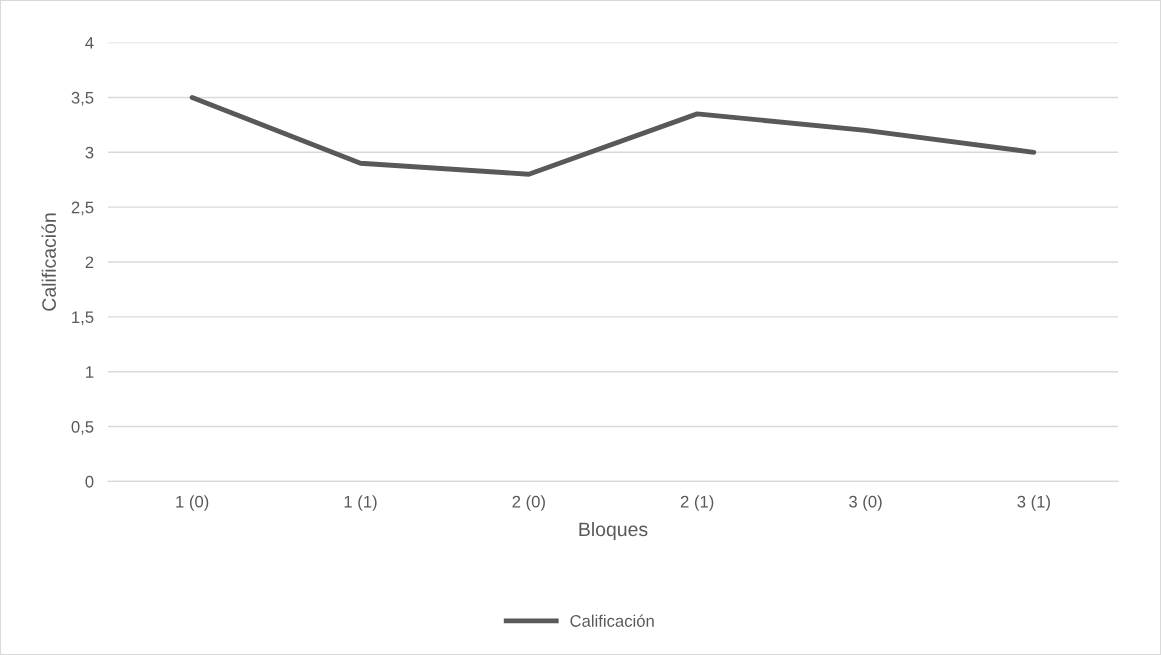  What do you see at coordinates (192, 503) in the screenshot?
I see `x-tick-label: 1 (0)` at bounding box center [192, 503].